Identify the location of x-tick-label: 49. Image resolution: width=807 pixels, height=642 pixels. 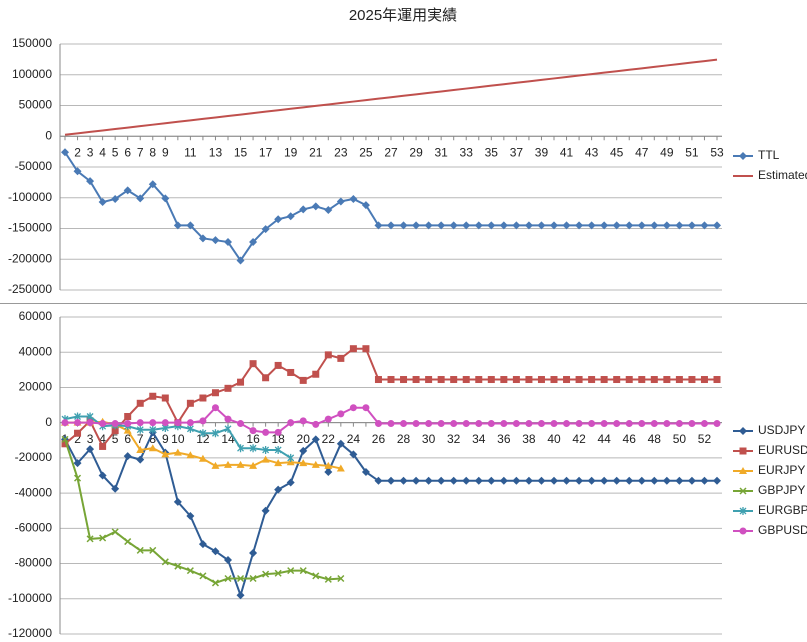
(667, 152).